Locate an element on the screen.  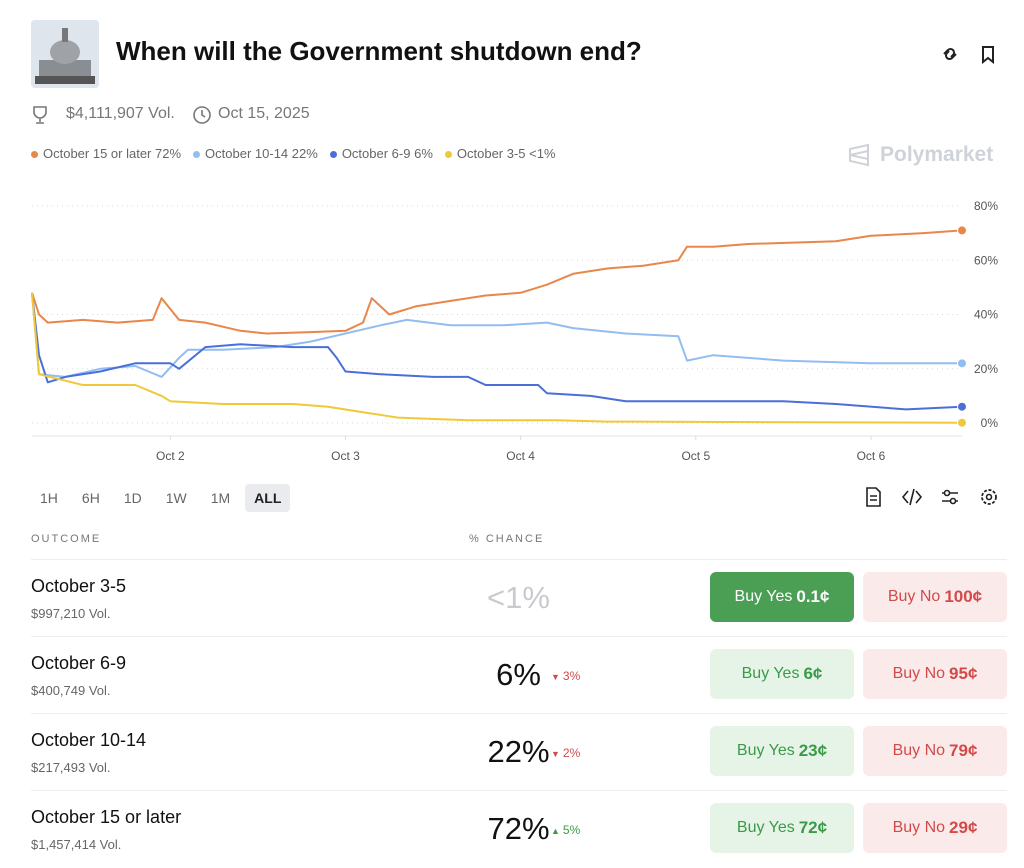
brand-logo is located at coordinates (859, 155).